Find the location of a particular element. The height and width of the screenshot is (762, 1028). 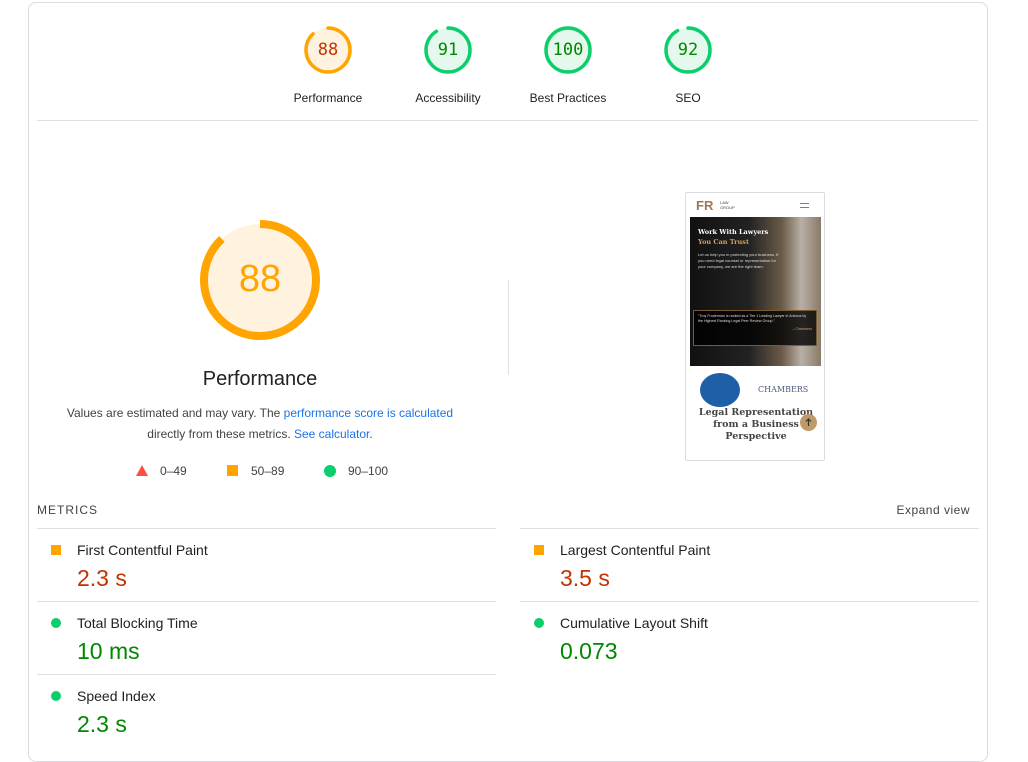

triangle-icon is located at coordinates (142, 470).